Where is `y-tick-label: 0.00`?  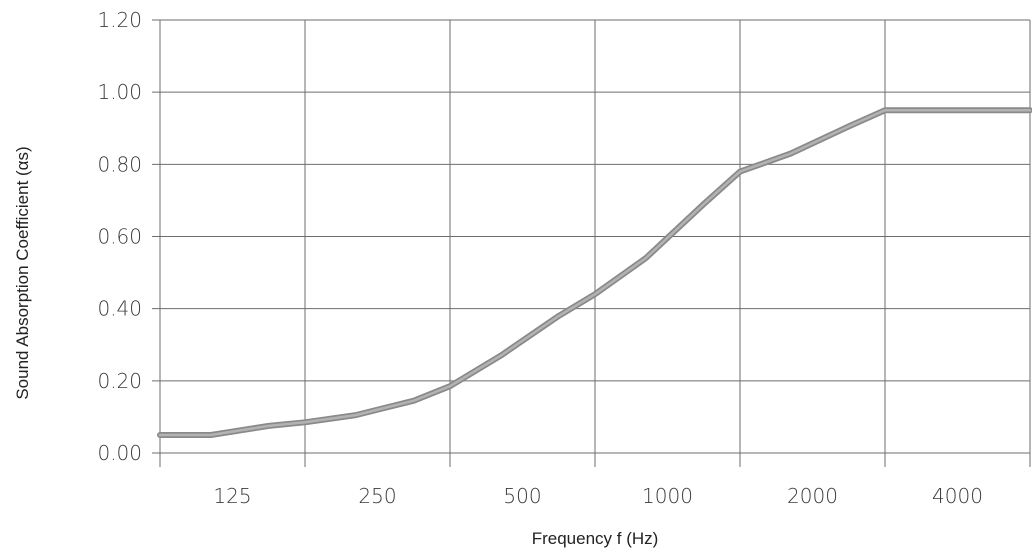 y-tick-label: 0.00 is located at coordinates (119, 453).